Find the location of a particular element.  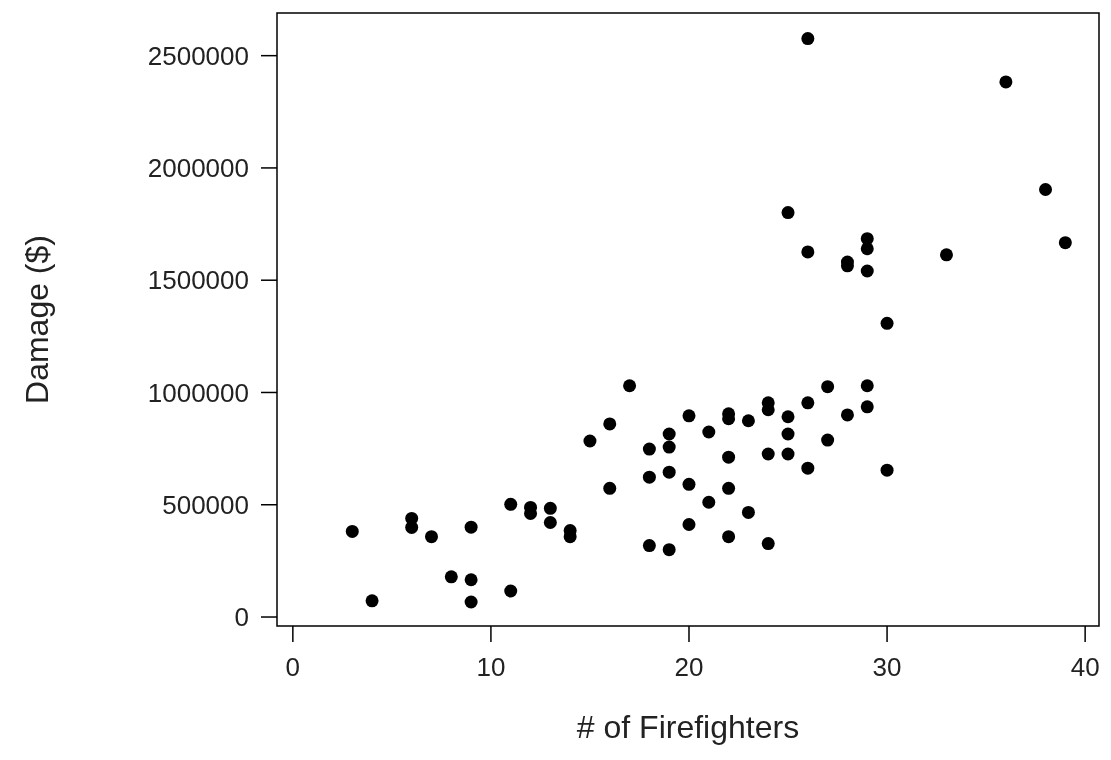

y-tick-label: 2000000 is located at coordinates (198, 168).